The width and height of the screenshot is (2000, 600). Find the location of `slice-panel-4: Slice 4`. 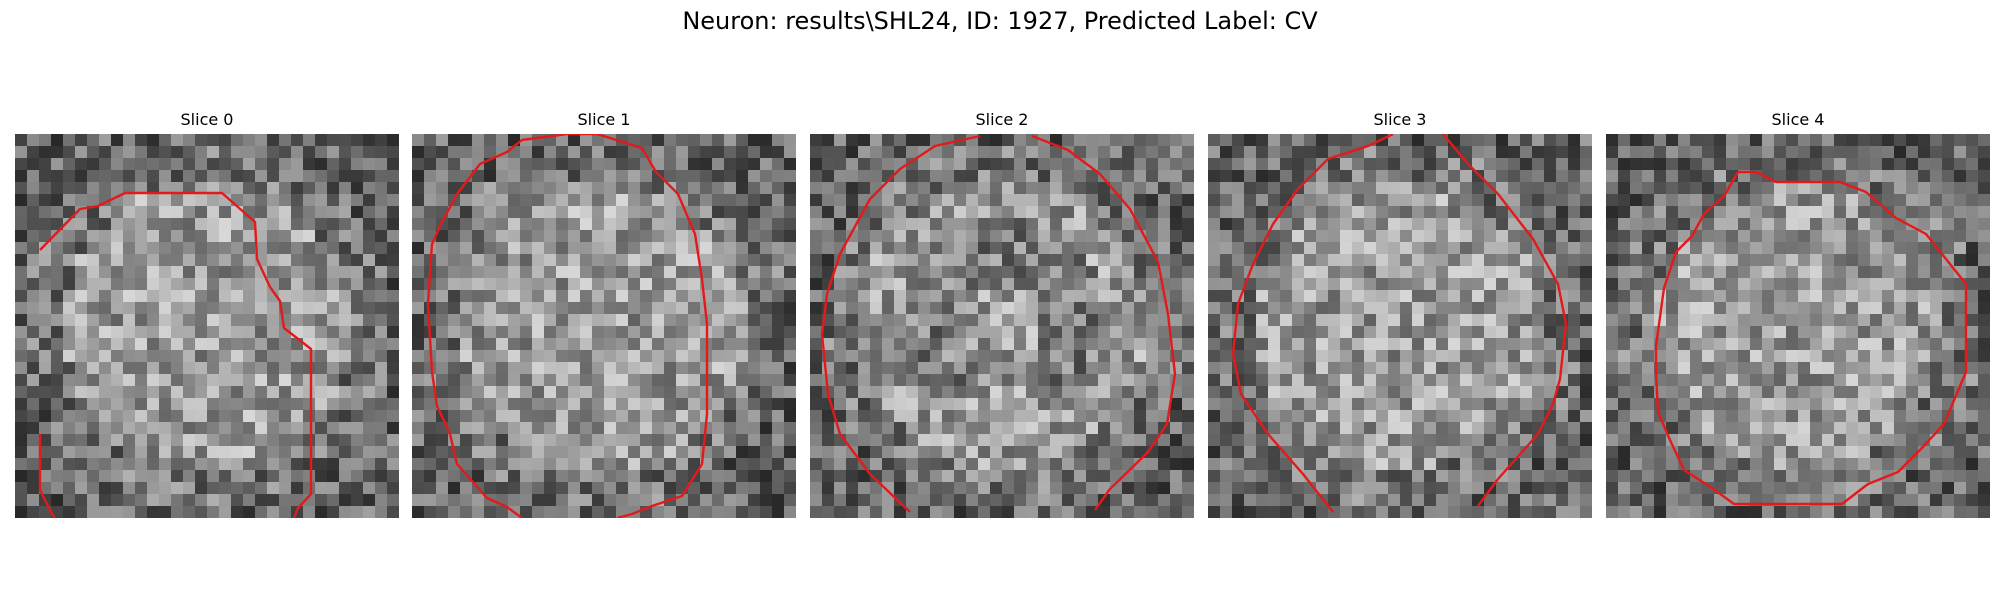

slice-panel-4: Slice 4 is located at coordinates (1798, 315).